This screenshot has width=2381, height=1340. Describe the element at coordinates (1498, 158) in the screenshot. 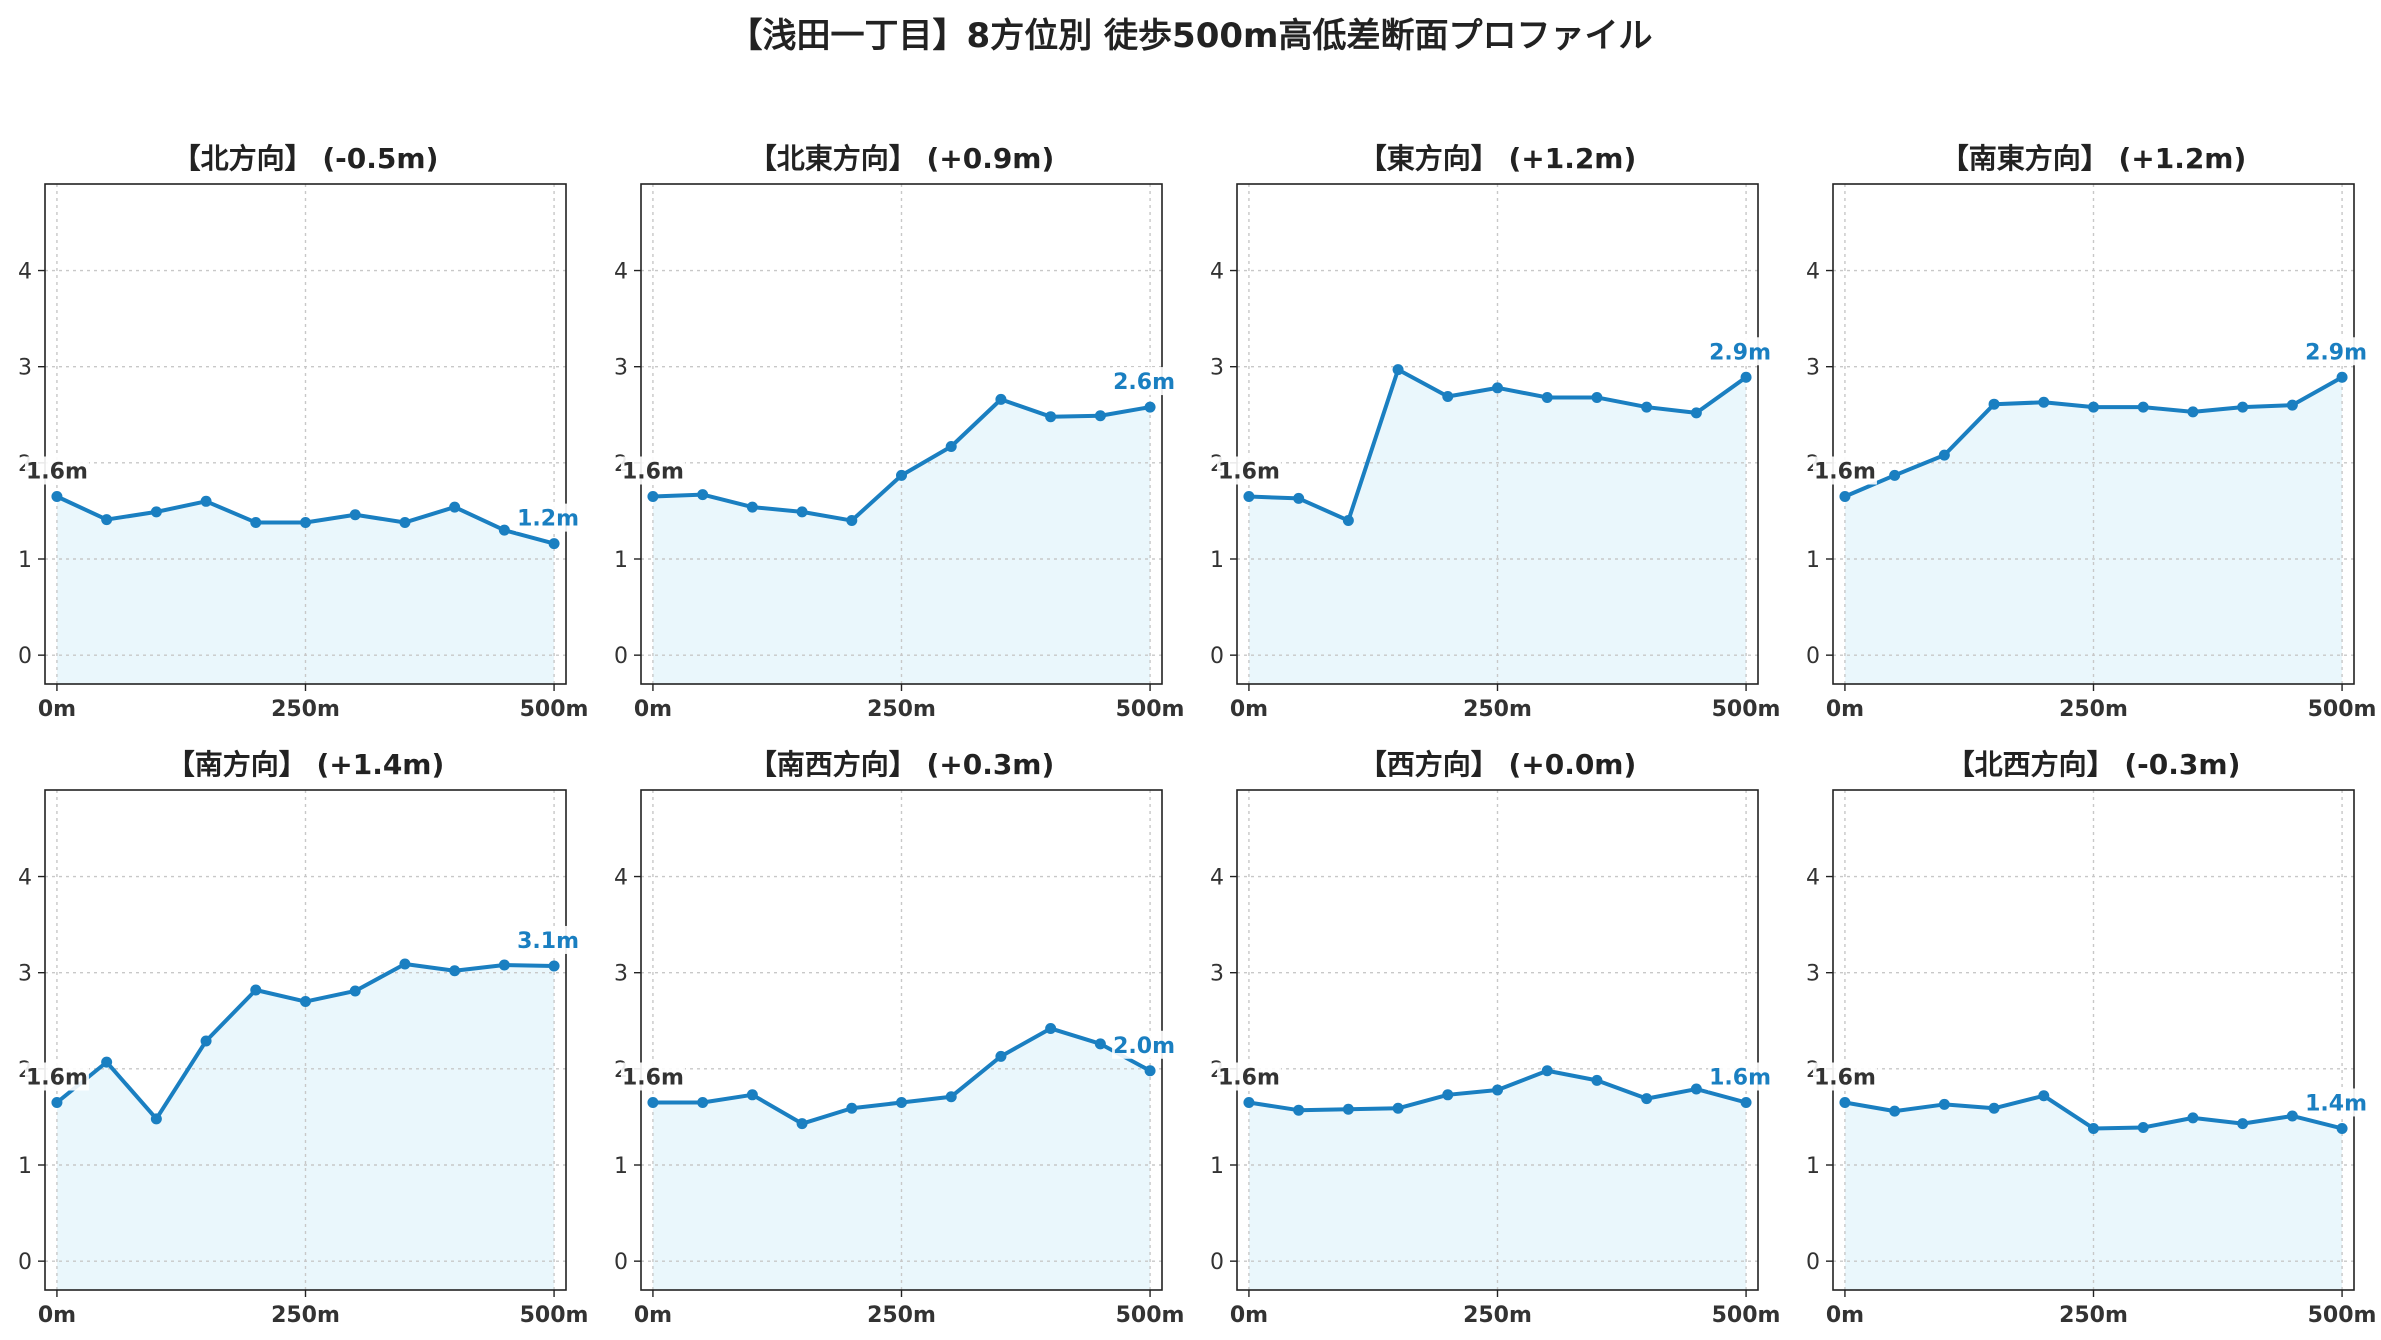

I see `subplot-title: 【東方向】 (+1.2m)` at that location.